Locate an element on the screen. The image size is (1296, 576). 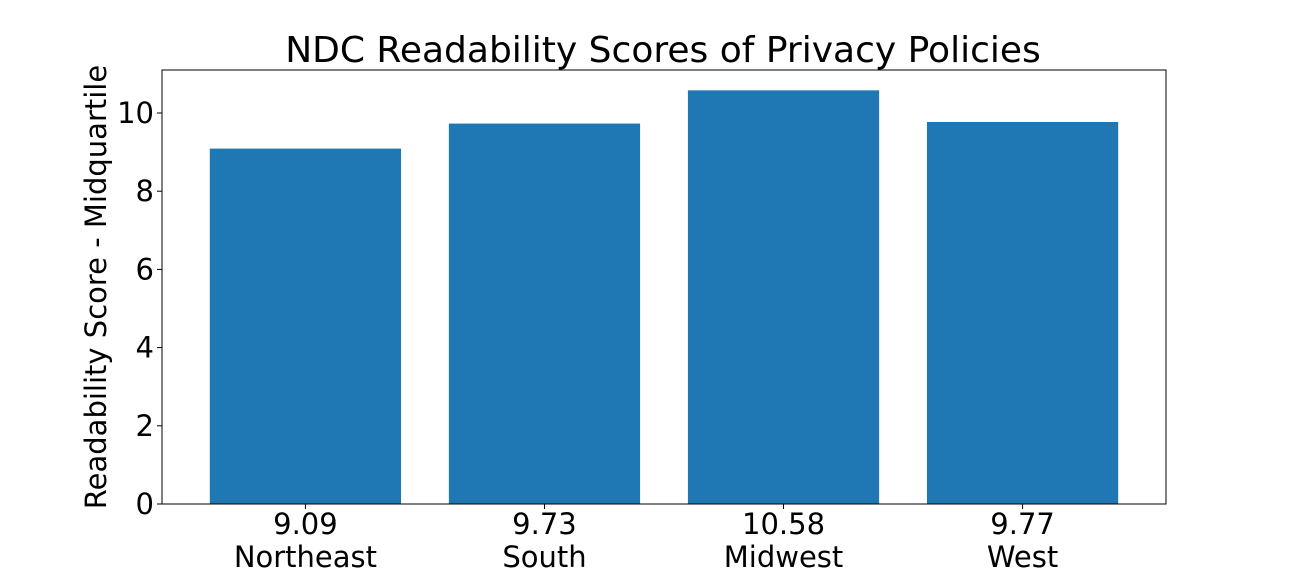
x-tick-category-label: South is located at coordinates (544, 557).